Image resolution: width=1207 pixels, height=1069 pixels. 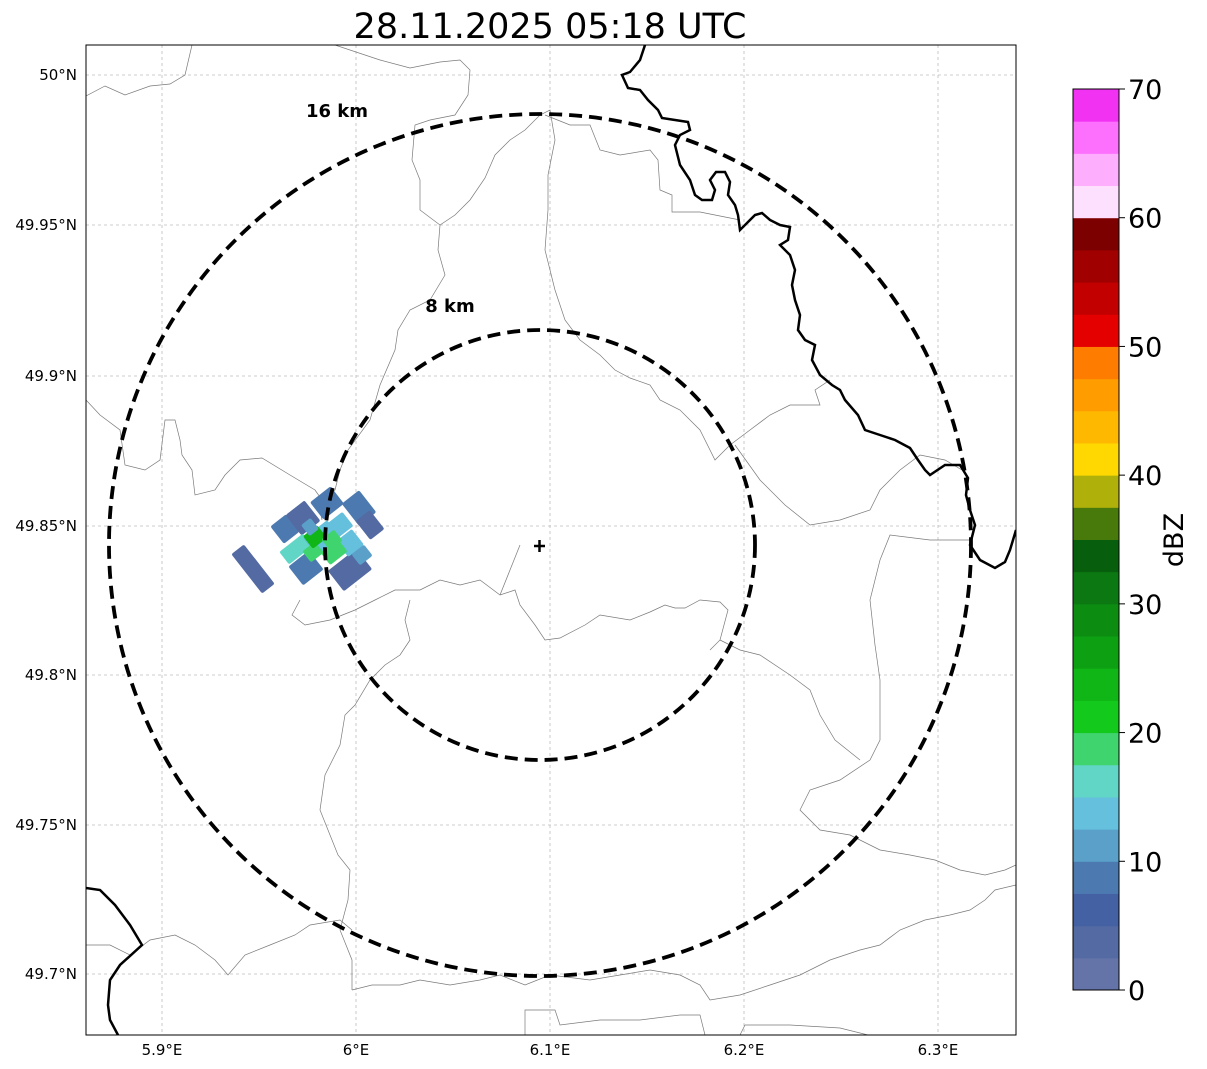 What do you see at coordinates (51, 974) in the screenshot?
I see `y-tick-label: 49.7°N` at bounding box center [51, 974].